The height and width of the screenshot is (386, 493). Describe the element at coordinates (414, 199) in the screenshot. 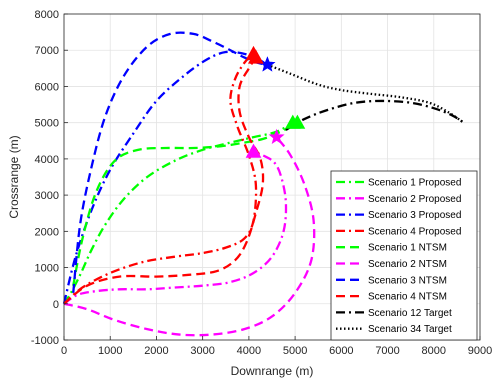

I see `legend-entry-2: Scenario 2 Proposed` at that location.